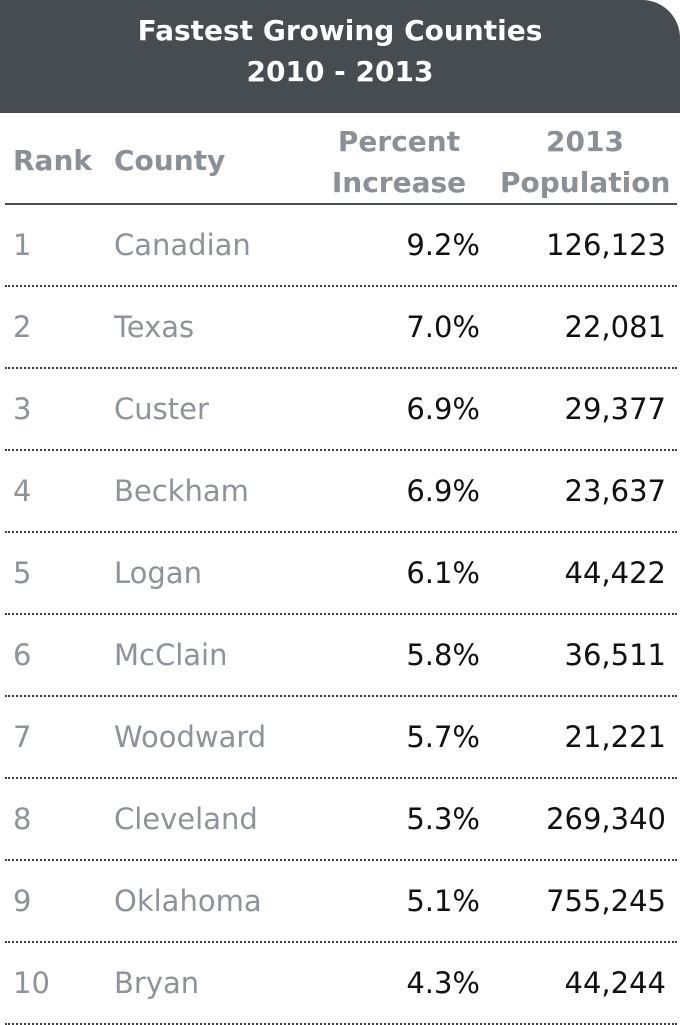 Image resolution: width=680 pixels, height=1025 pixels. What do you see at coordinates (22, 573) in the screenshot?
I see `rank-cell: 5` at bounding box center [22, 573].